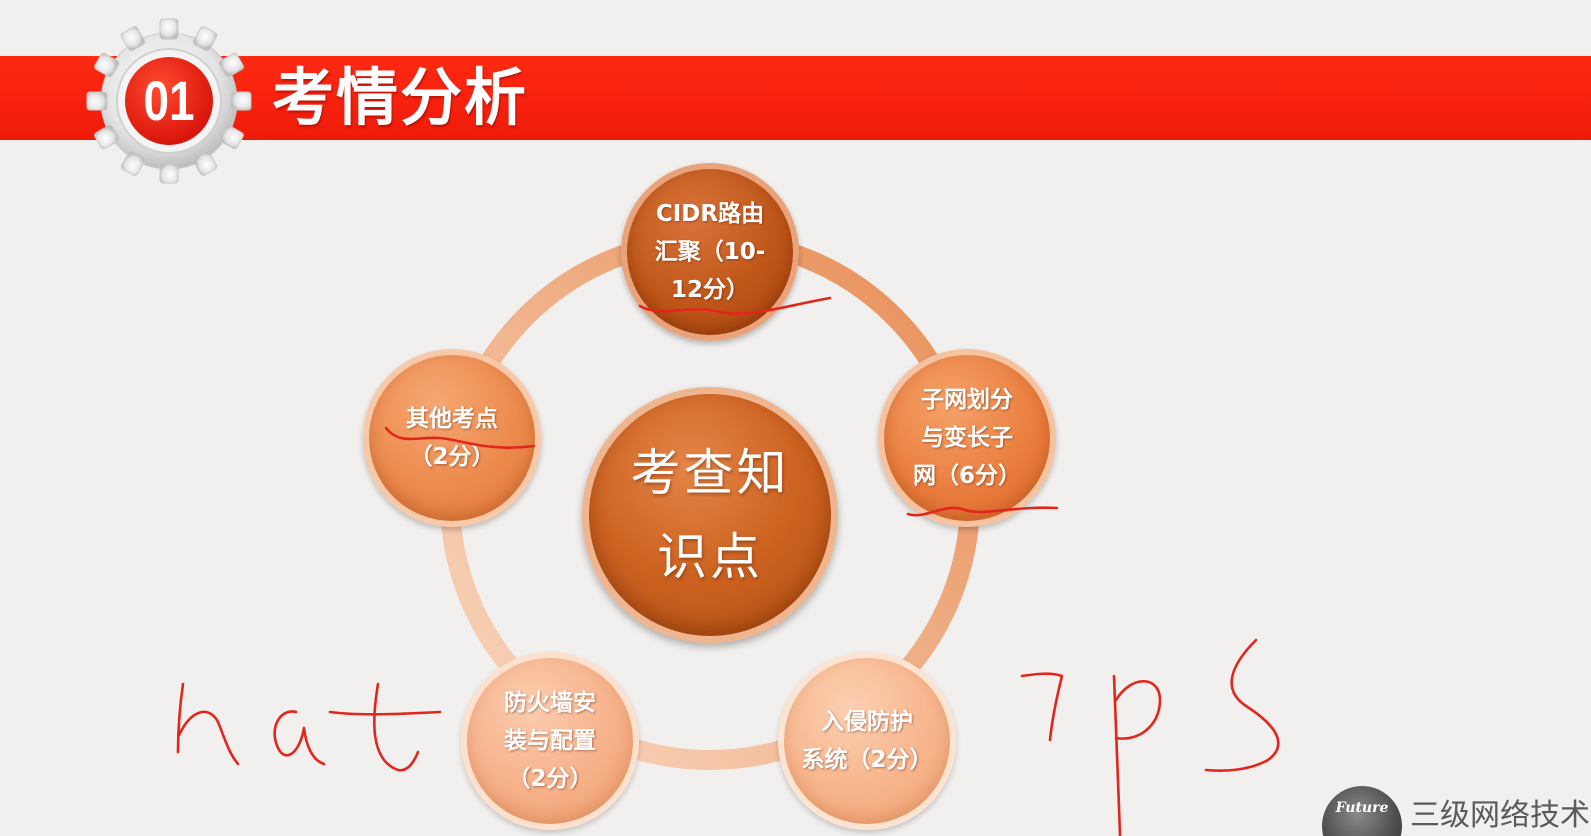 This screenshot has width=1591, height=836. I want to click on topic-node-other: 其他考点 （2分）, so click(452, 438).